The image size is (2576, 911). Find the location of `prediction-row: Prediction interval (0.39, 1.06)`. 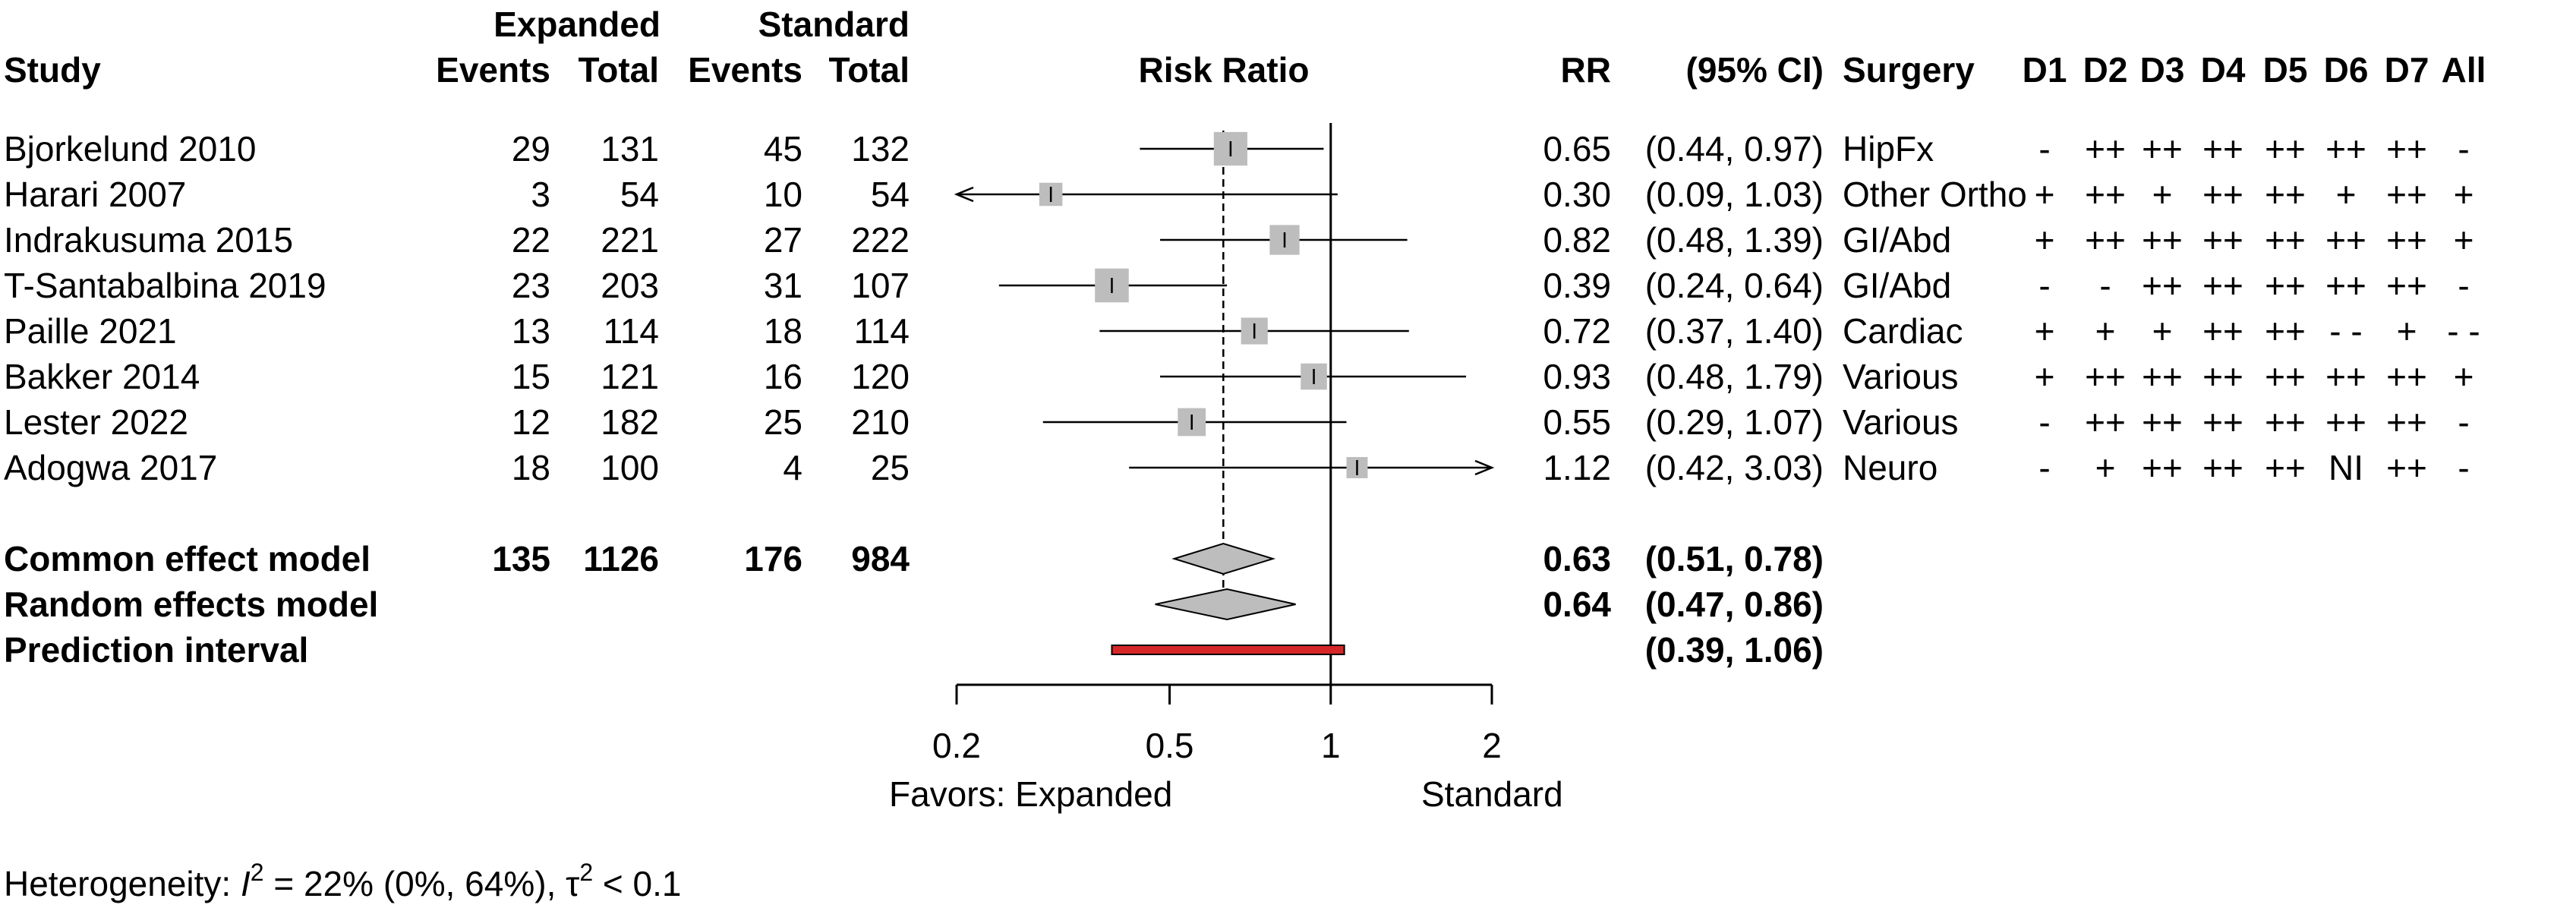

prediction-row: Prediction interval (0.39, 1.06) is located at coordinates (914, 650).